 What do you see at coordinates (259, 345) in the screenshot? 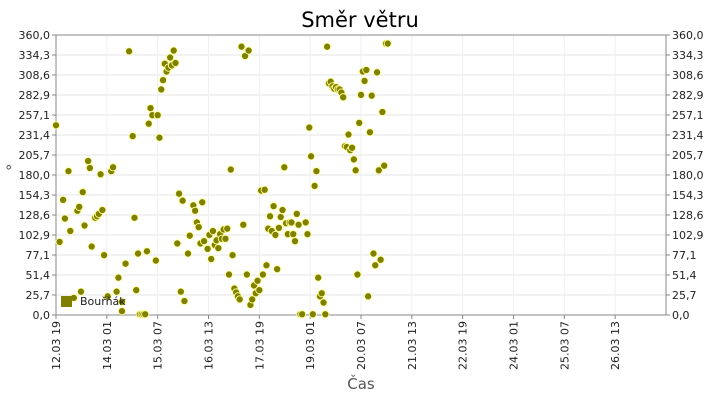
I see `x-tick-label: 17.03 19` at bounding box center [259, 345].